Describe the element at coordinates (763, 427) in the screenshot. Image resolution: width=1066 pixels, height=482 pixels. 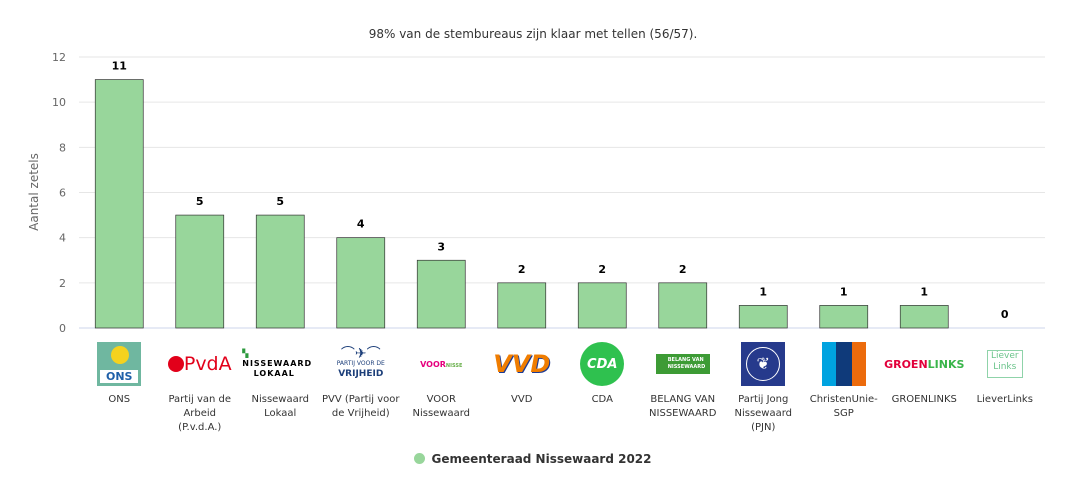
I see `x-tick-label-line: (PJN)` at that location.